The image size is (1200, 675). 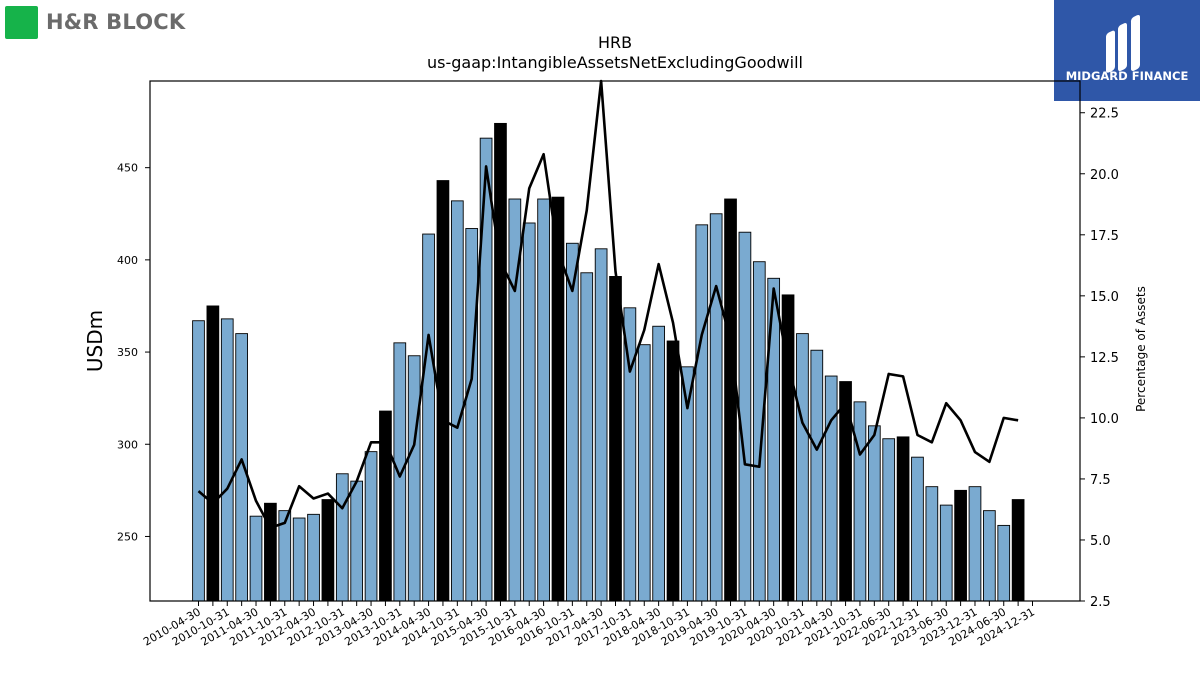 I want to click on y2-tick-label-2.5: 2.5, so click(x=1100, y=602).